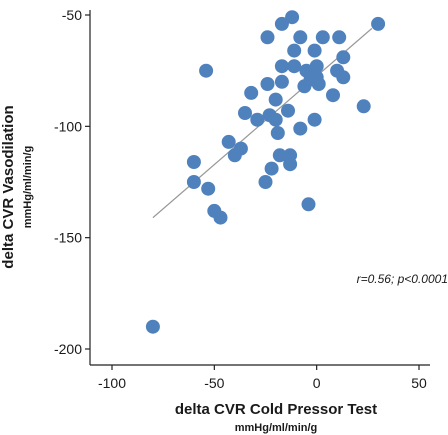  What do you see at coordinates (402, 279) in the screenshot?
I see `correlation-annotation: r=0.56; p<0.0001` at bounding box center [402, 279].